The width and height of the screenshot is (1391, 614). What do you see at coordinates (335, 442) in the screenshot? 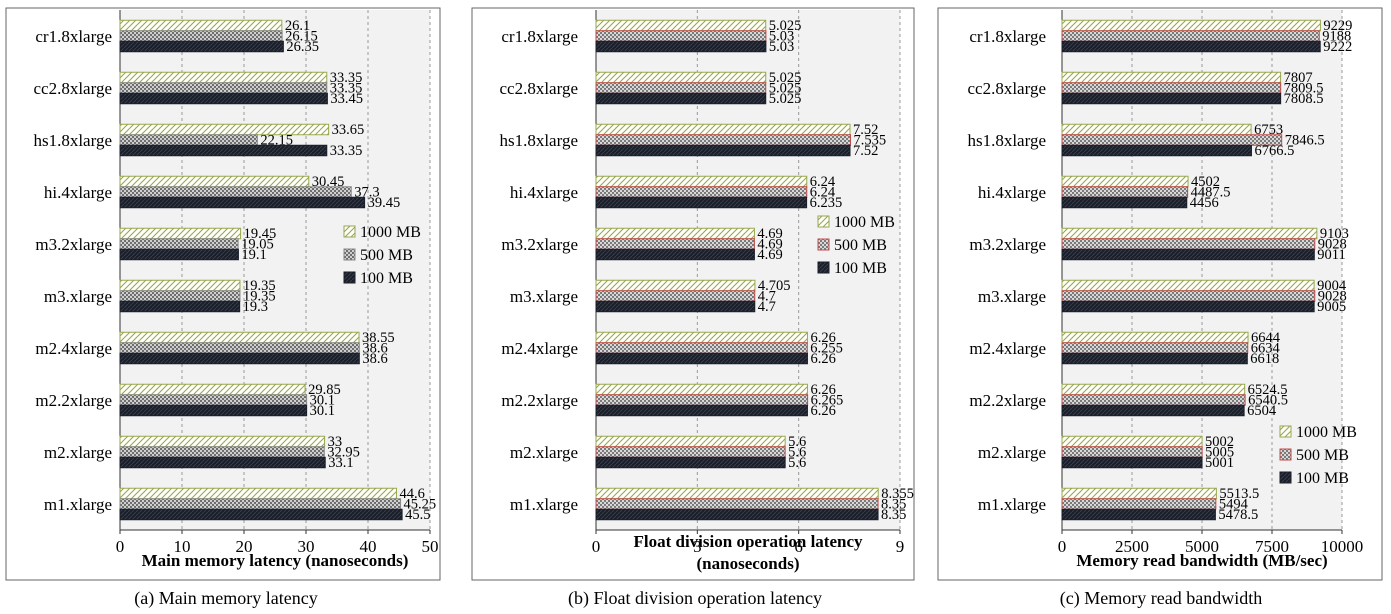
I see `value-label: 33` at bounding box center [335, 442].